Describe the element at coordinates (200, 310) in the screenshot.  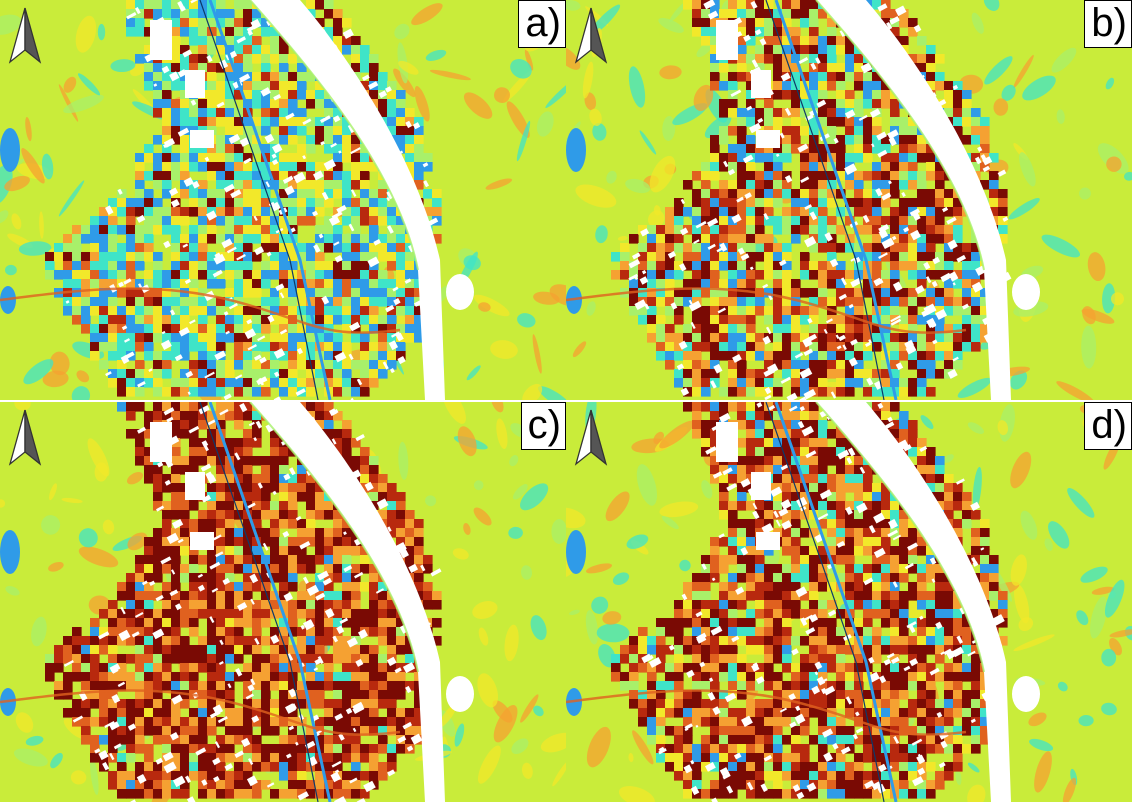
I see `creek-line` at that location.